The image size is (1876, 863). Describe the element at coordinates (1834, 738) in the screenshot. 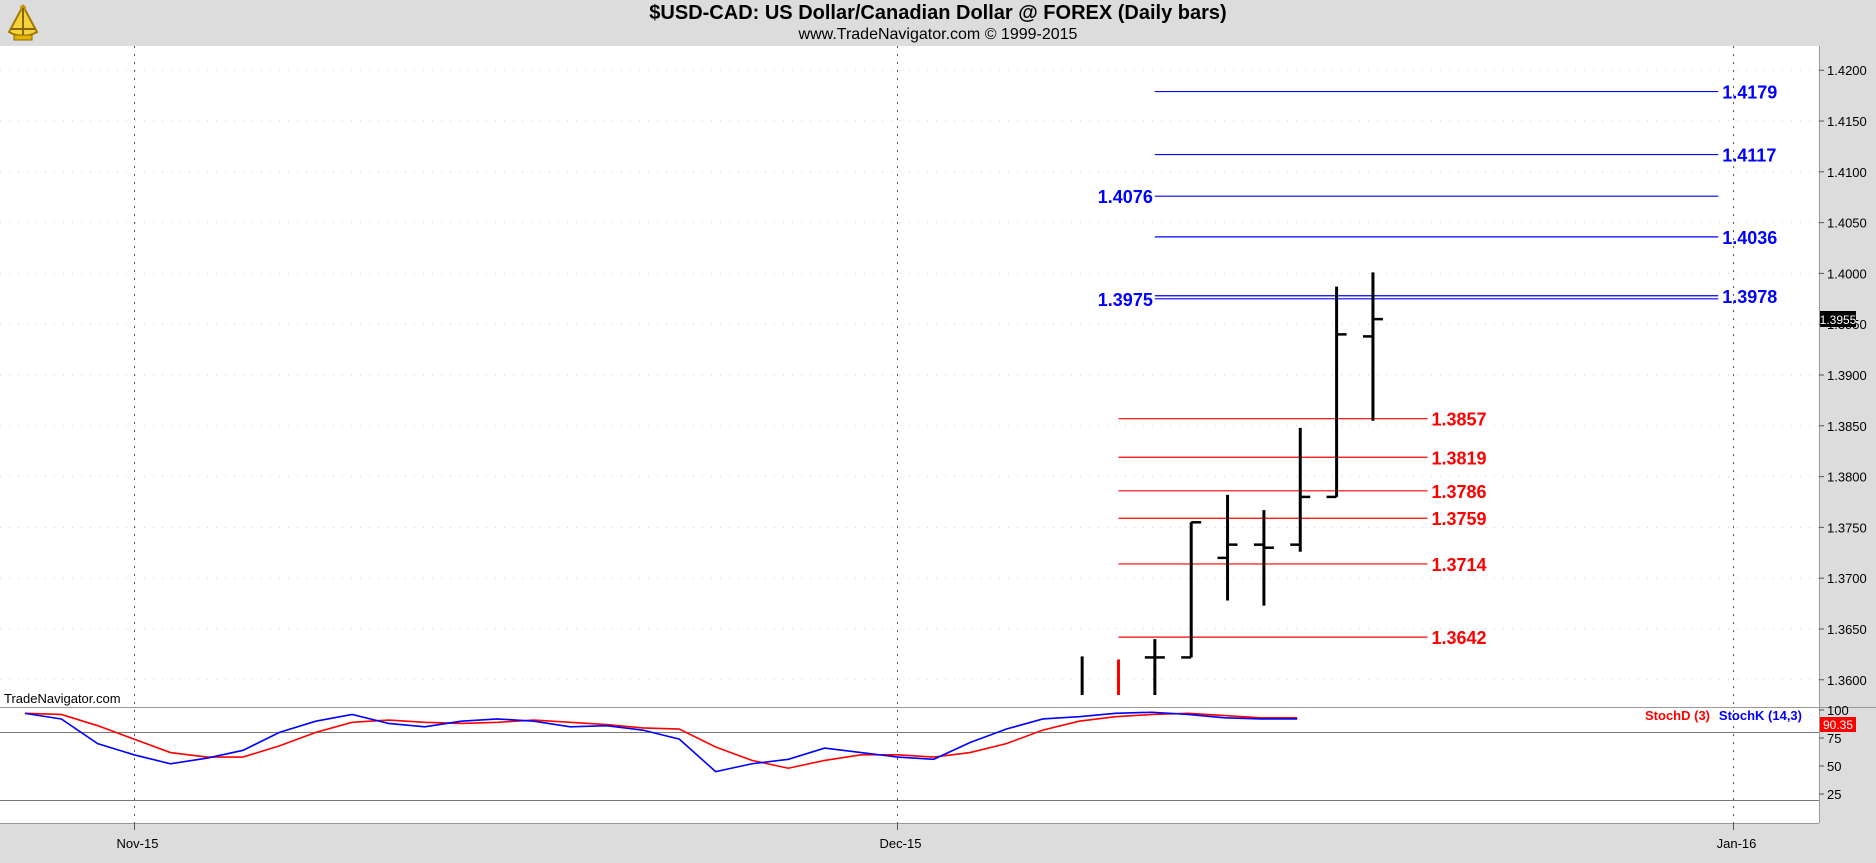

I see `stochastic-tick-label: 75` at that location.